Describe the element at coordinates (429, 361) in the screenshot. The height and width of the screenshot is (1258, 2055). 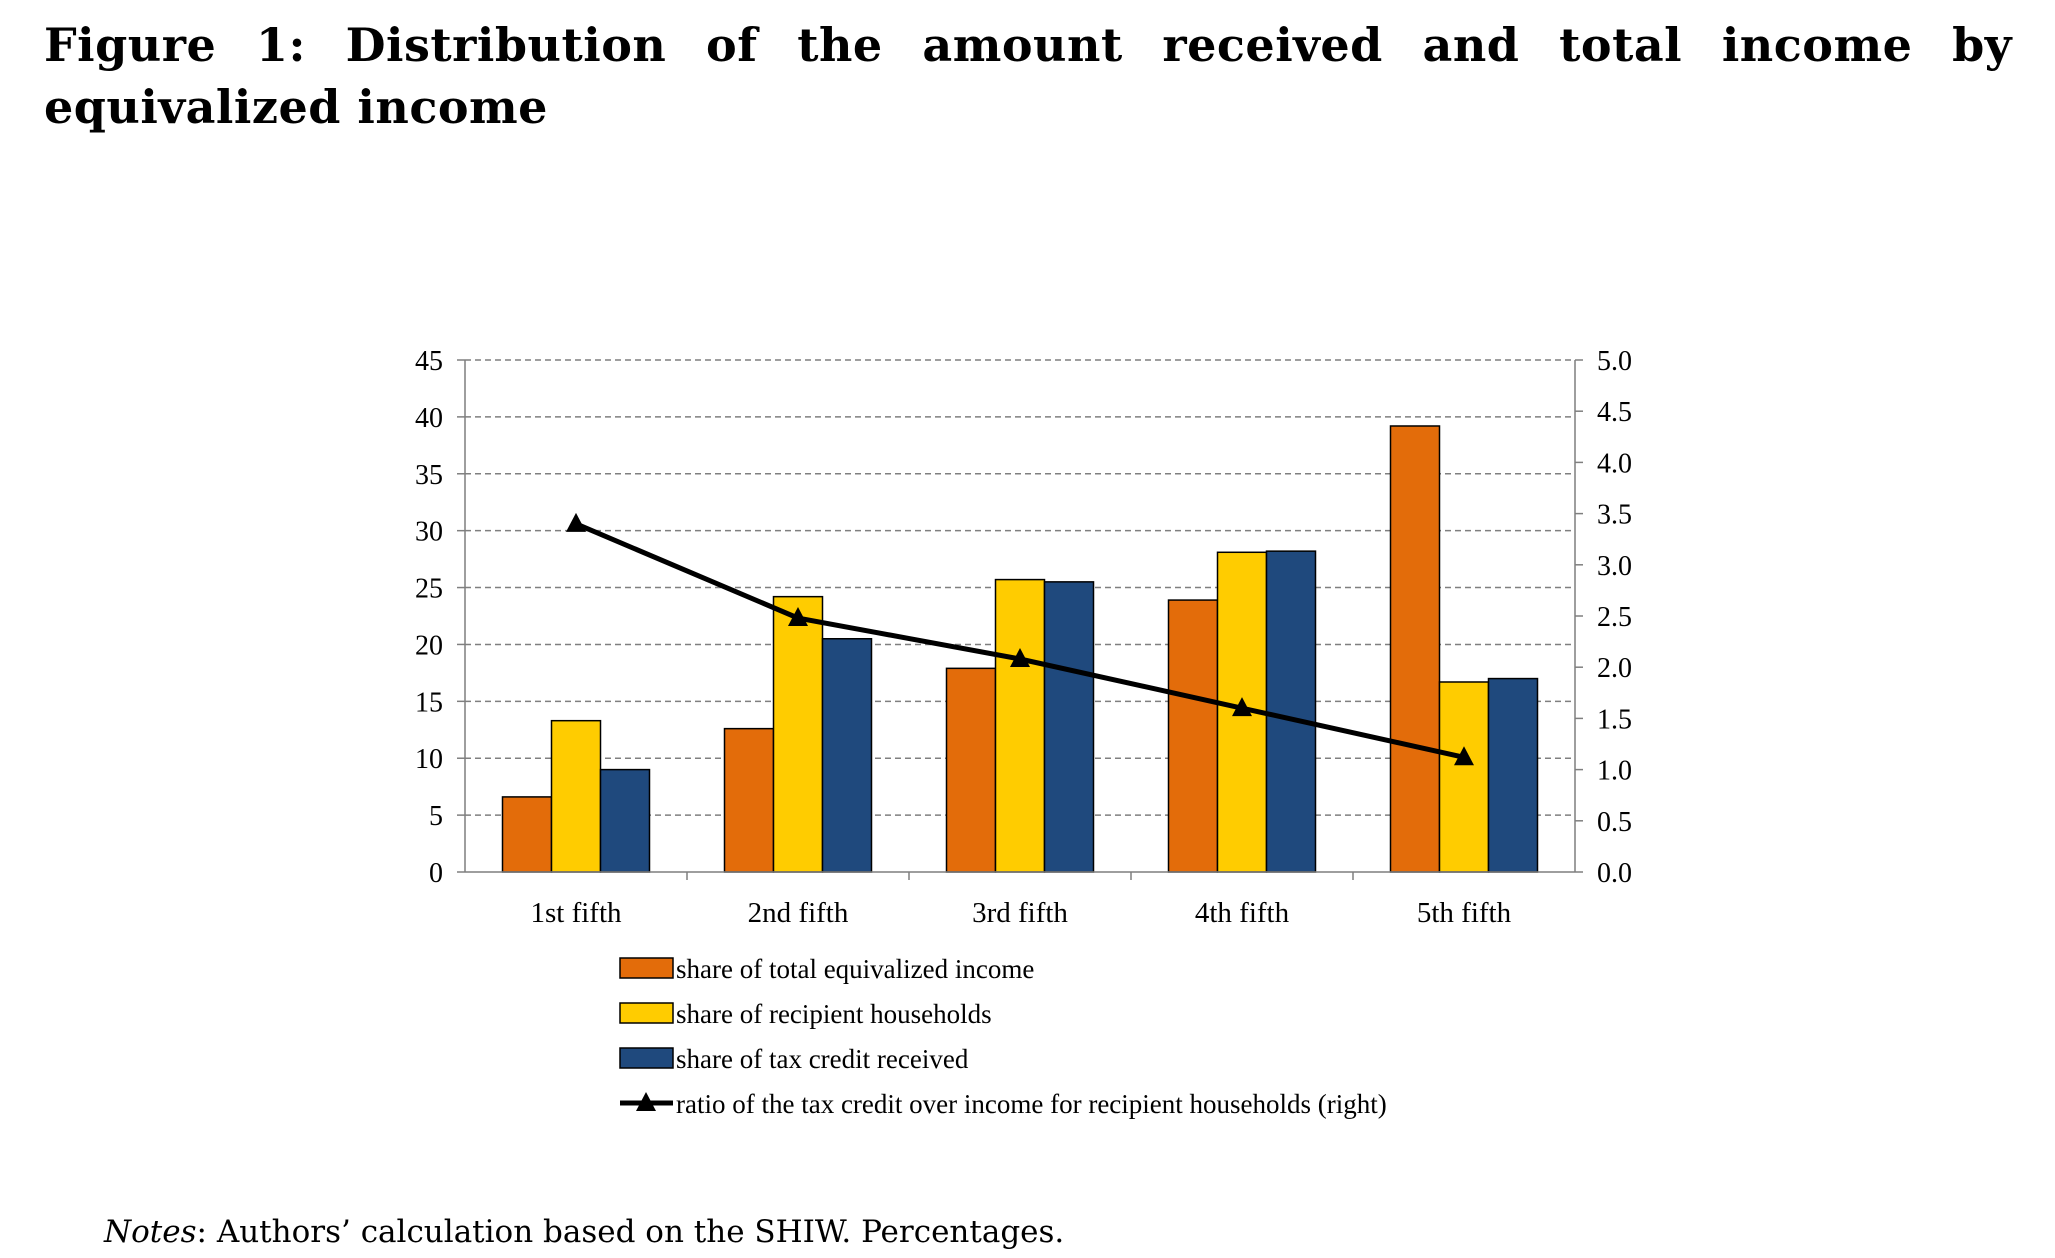
I see `left-axis-tick-label: 45` at that location.